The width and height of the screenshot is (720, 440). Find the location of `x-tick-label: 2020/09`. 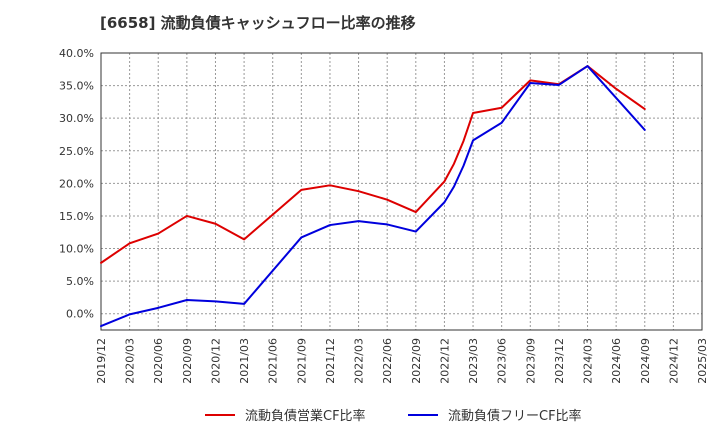

x-tick-label: 2020/09 is located at coordinates (187, 361).